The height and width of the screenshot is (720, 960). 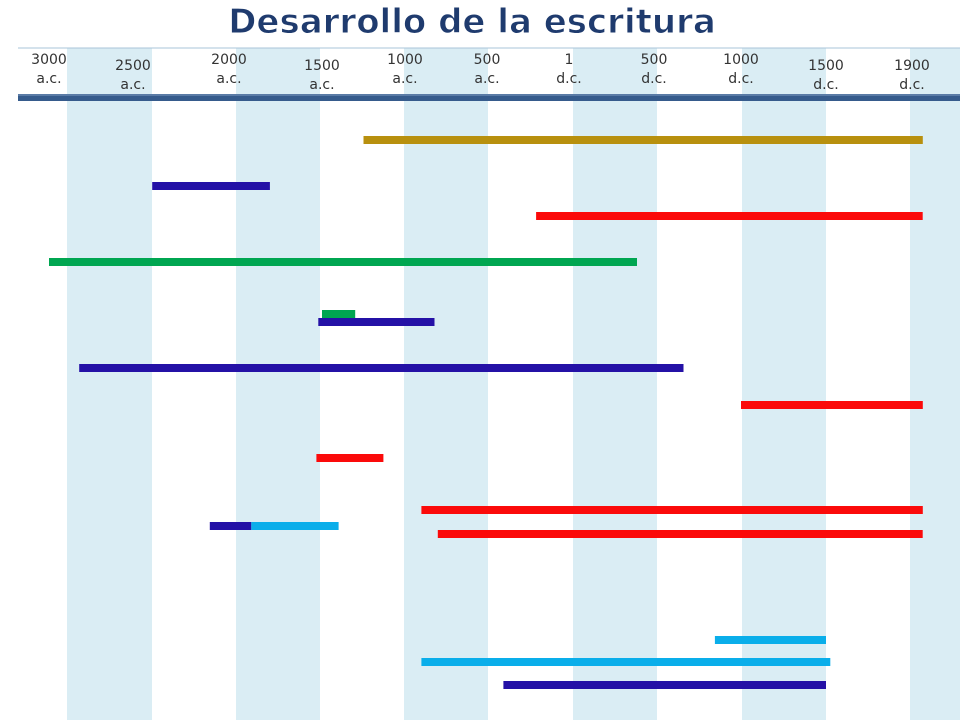 I want to click on tick-label: 1000 a.c., so click(x=405, y=69).